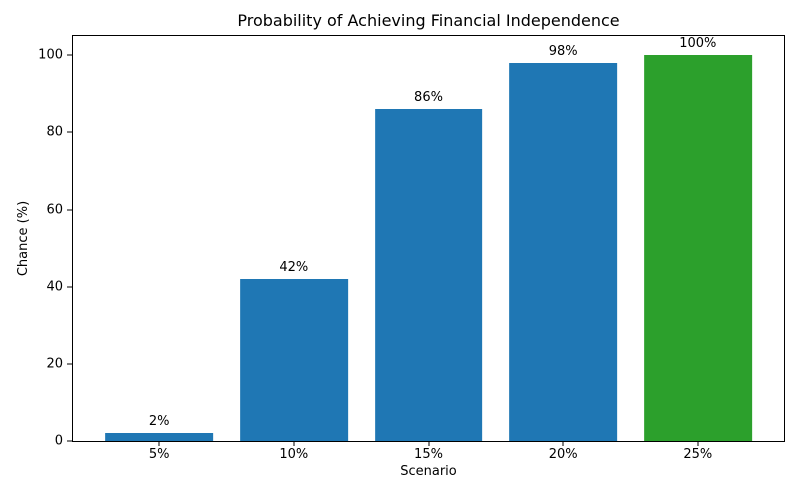 The width and height of the screenshot is (800, 500). What do you see at coordinates (54, 210) in the screenshot?
I see `y-tick-label: 60` at bounding box center [54, 210].